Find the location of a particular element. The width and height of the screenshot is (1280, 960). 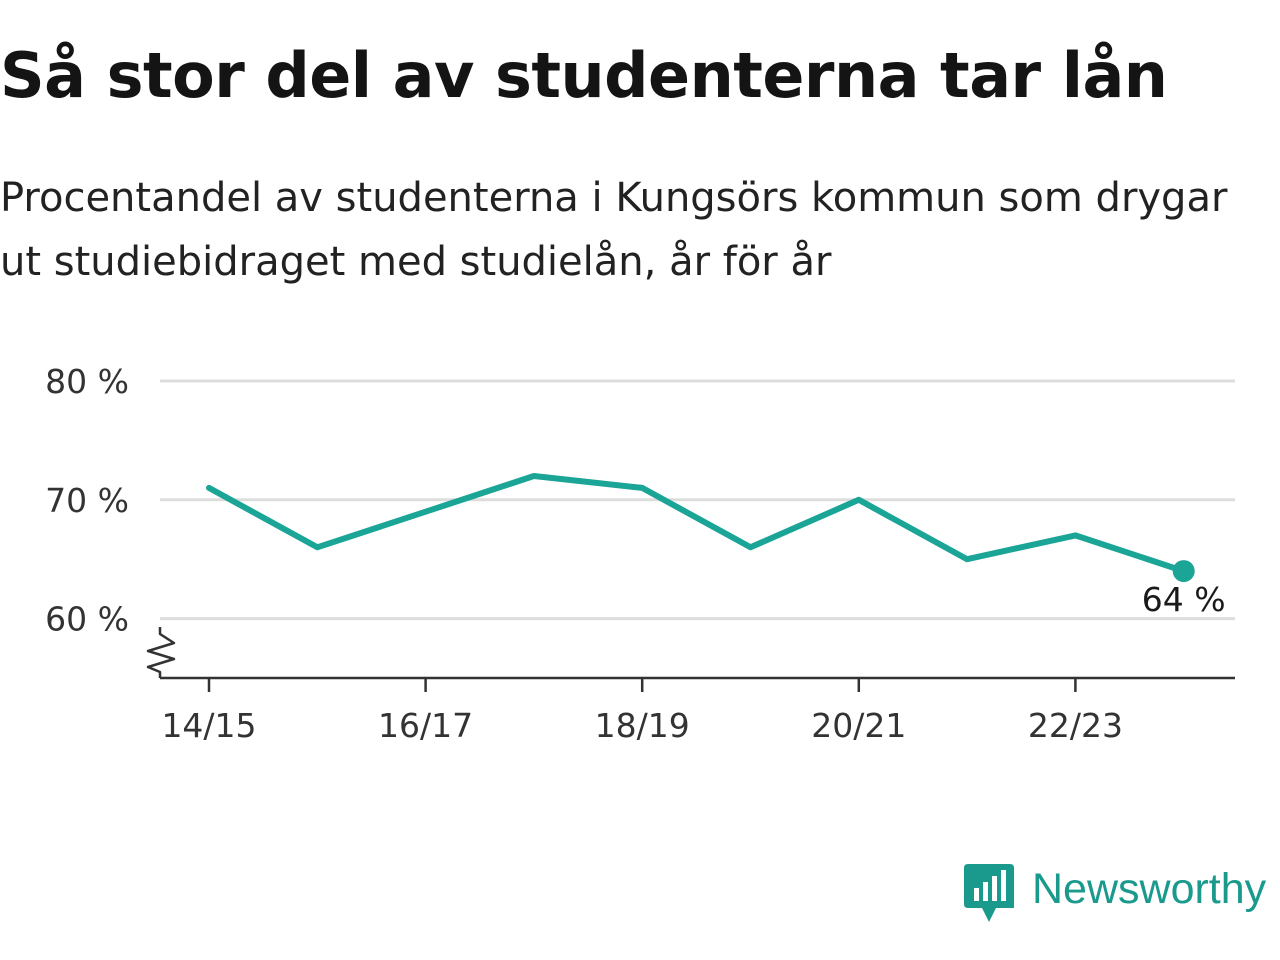

y-axis-tick-labels: 60 % 70 % 80 % is located at coordinates (87, 500).